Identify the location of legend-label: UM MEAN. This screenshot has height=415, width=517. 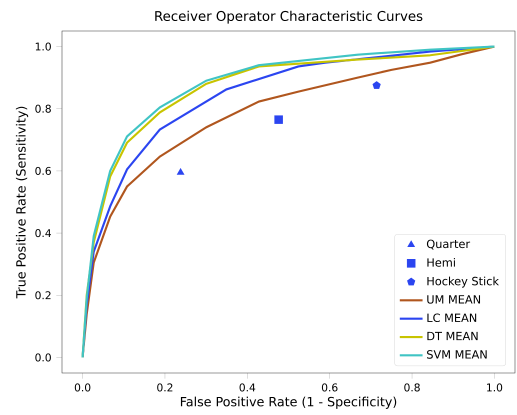
(453, 299).